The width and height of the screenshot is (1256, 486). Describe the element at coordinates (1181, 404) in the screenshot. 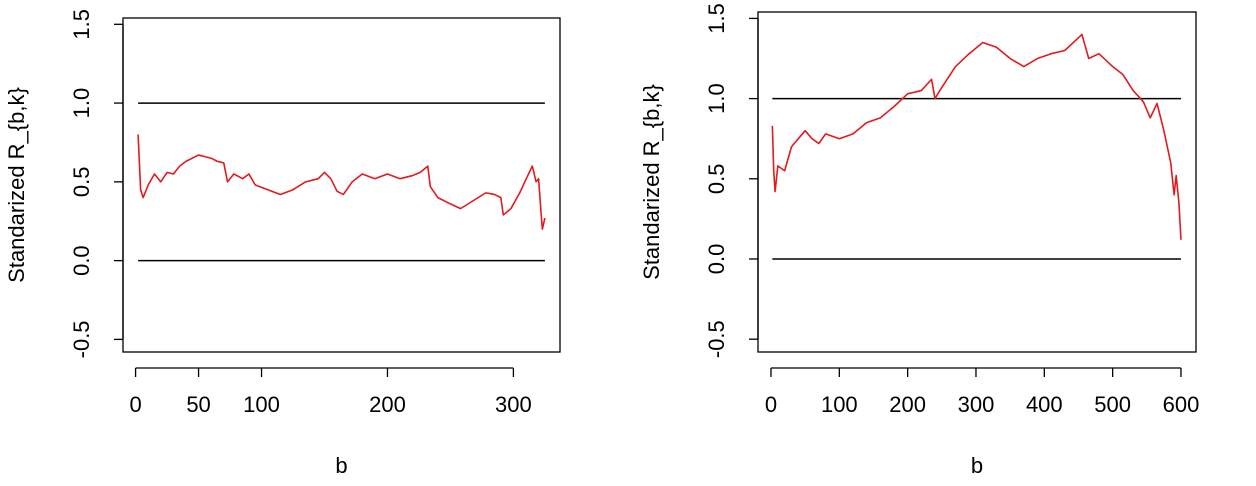

I see `x-tick-label: 600` at that location.